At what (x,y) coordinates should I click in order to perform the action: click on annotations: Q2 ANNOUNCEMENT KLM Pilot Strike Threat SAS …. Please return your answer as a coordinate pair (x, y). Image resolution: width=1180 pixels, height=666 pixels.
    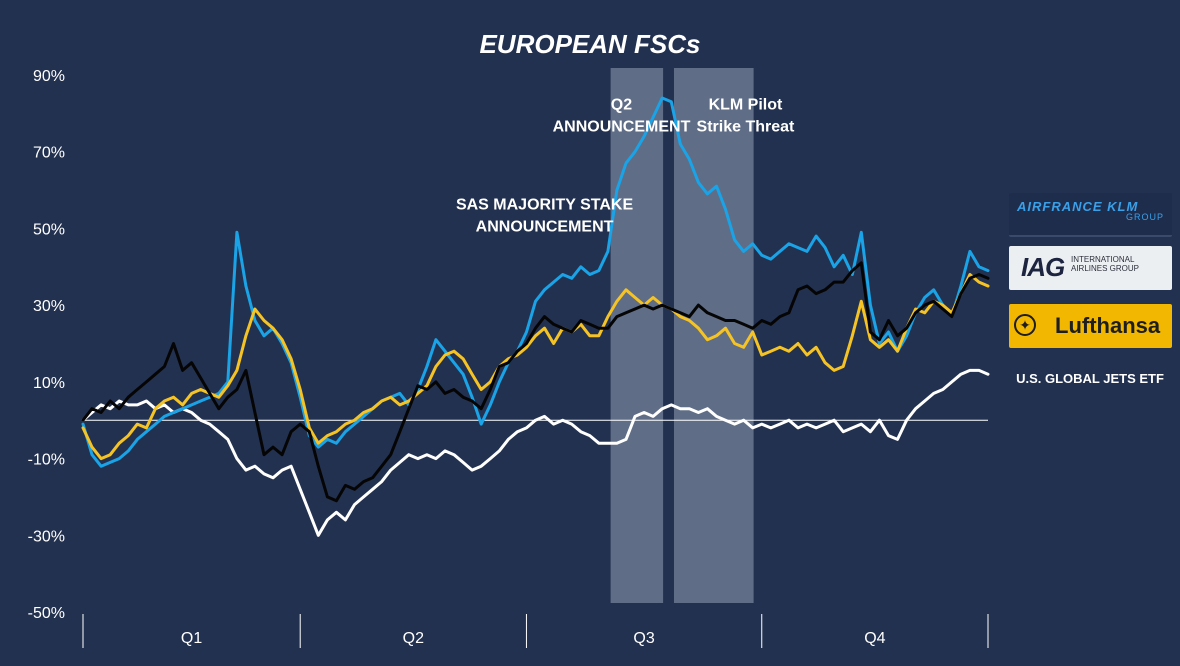
    Looking at the image, I should click on (625, 166).